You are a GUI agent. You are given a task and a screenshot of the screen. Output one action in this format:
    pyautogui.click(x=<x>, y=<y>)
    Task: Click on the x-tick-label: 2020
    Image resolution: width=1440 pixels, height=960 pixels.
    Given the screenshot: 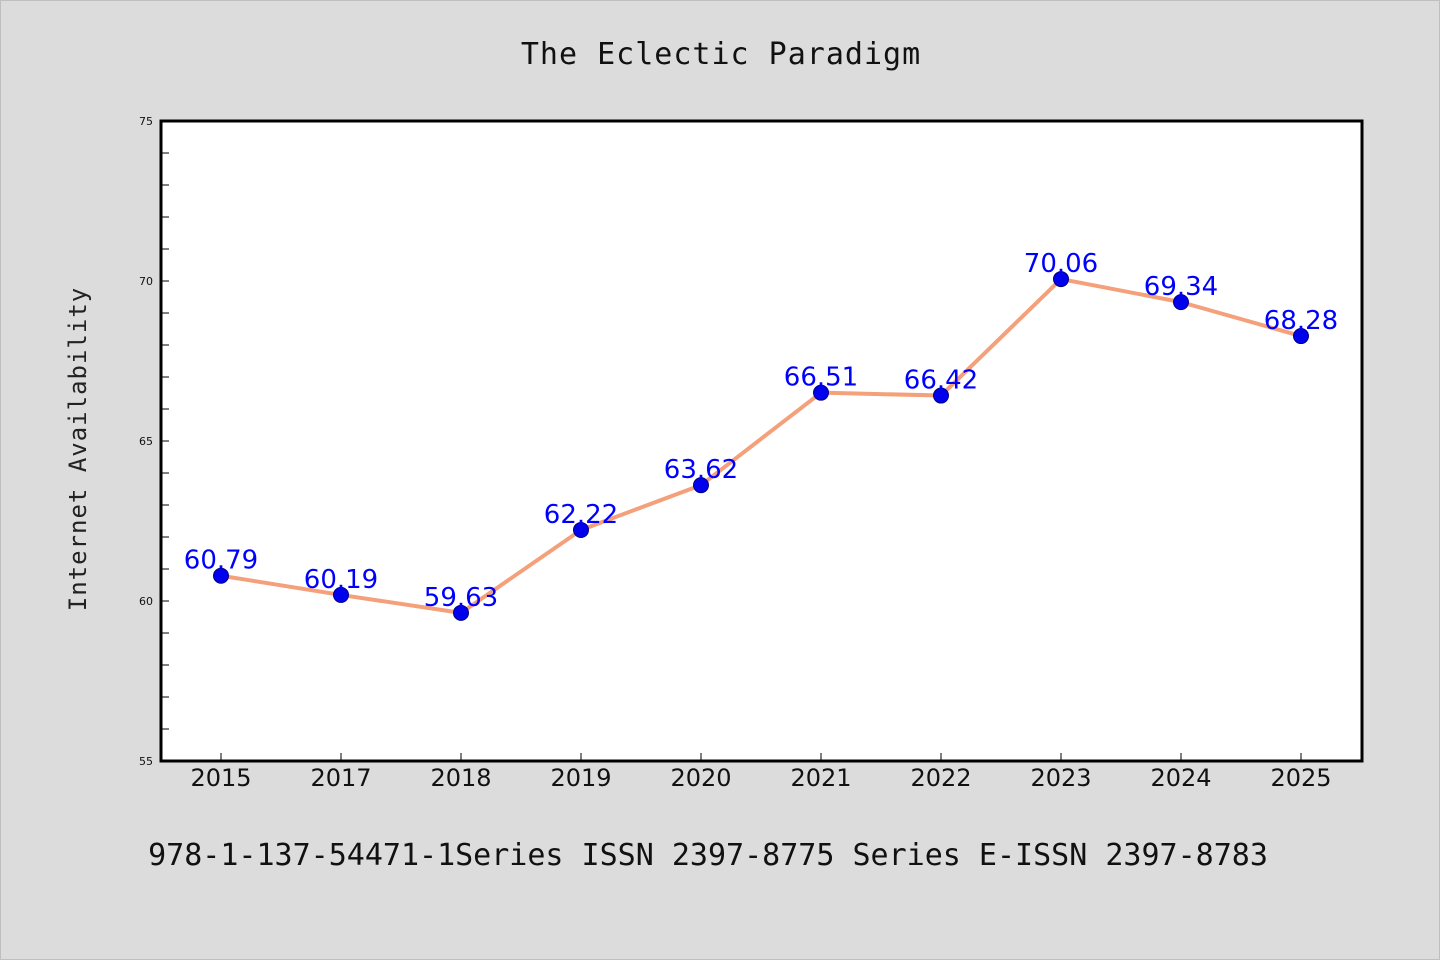 What is the action you would take?
    pyautogui.click(x=700, y=778)
    